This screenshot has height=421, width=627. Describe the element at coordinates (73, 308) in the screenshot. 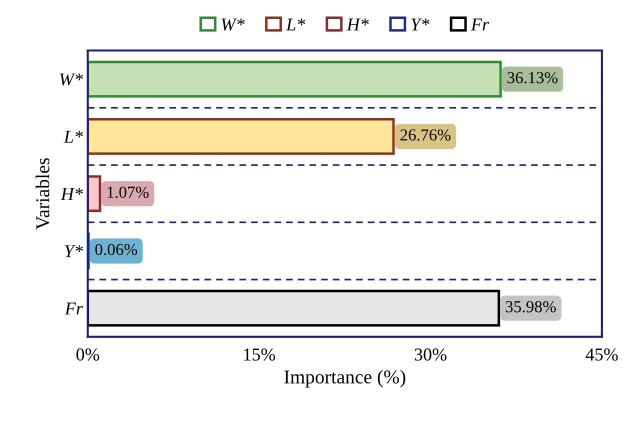

I see `y-tick-label: Fr` at that location.